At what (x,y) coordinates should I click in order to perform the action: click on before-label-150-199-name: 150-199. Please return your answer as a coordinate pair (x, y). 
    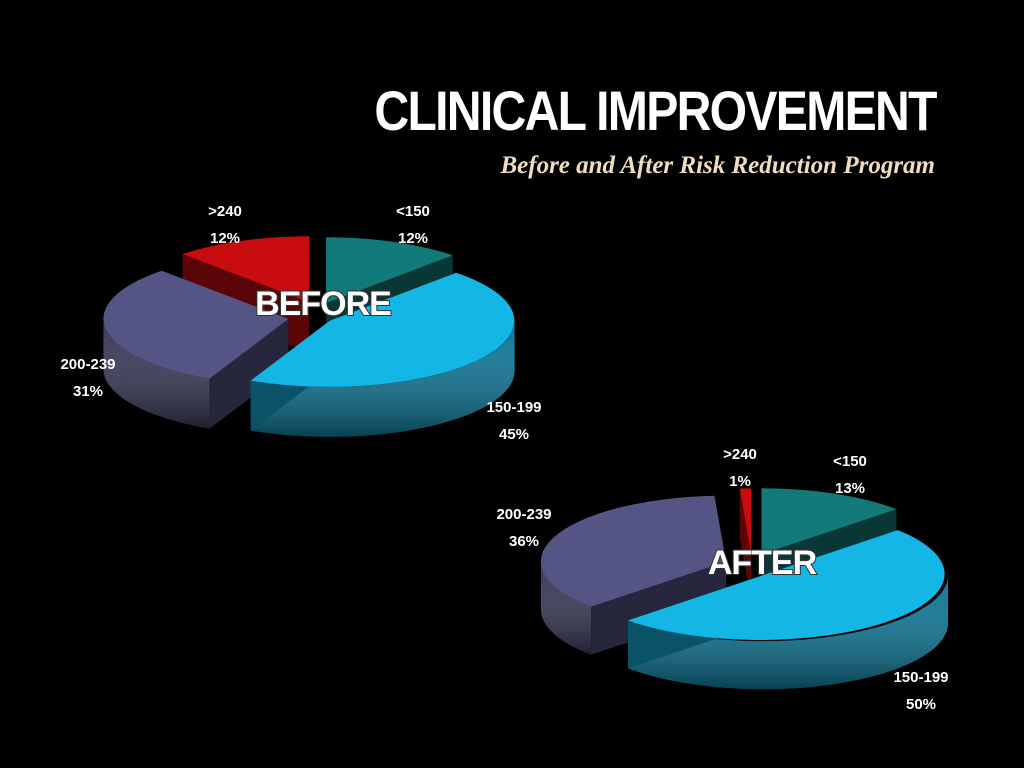
    Looking at the image, I should click on (513, 407).